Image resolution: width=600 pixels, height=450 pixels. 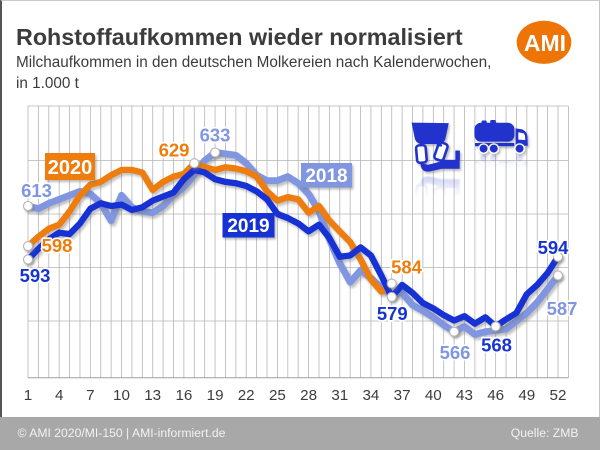 What do you see at coordinates (464, 395) in the screenshot?
I see `svg-text: 43` at bounding box center [464, 395].